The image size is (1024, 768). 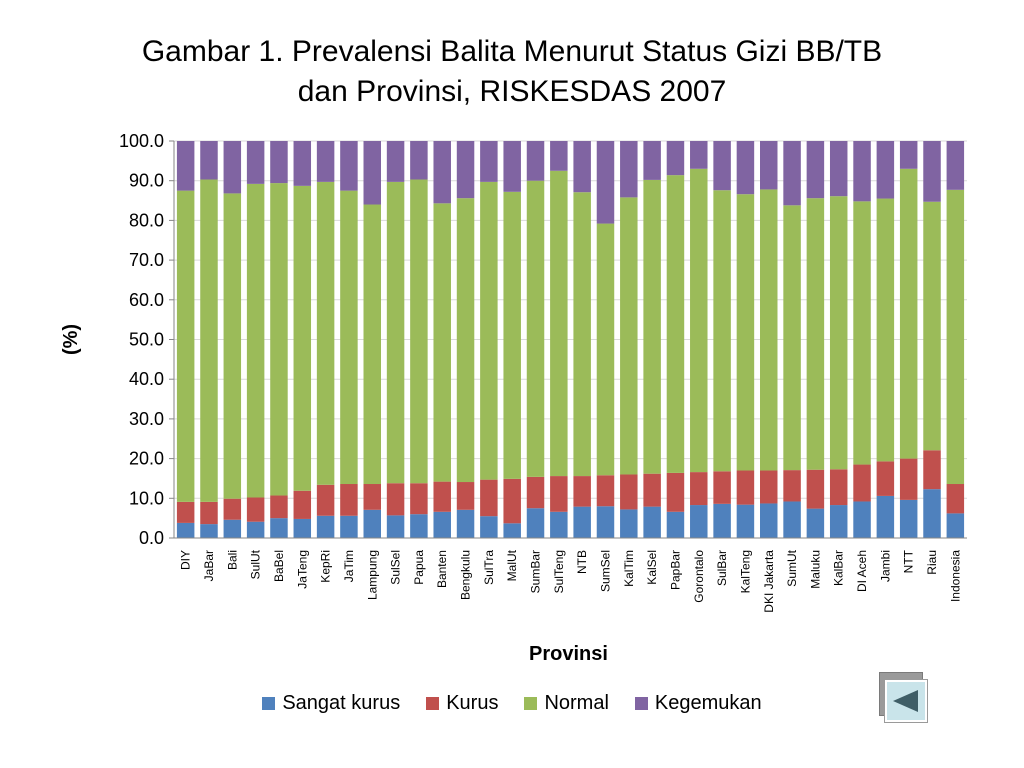 I want to click on y-tick-label: 70.0, so click(x=146, y=260).